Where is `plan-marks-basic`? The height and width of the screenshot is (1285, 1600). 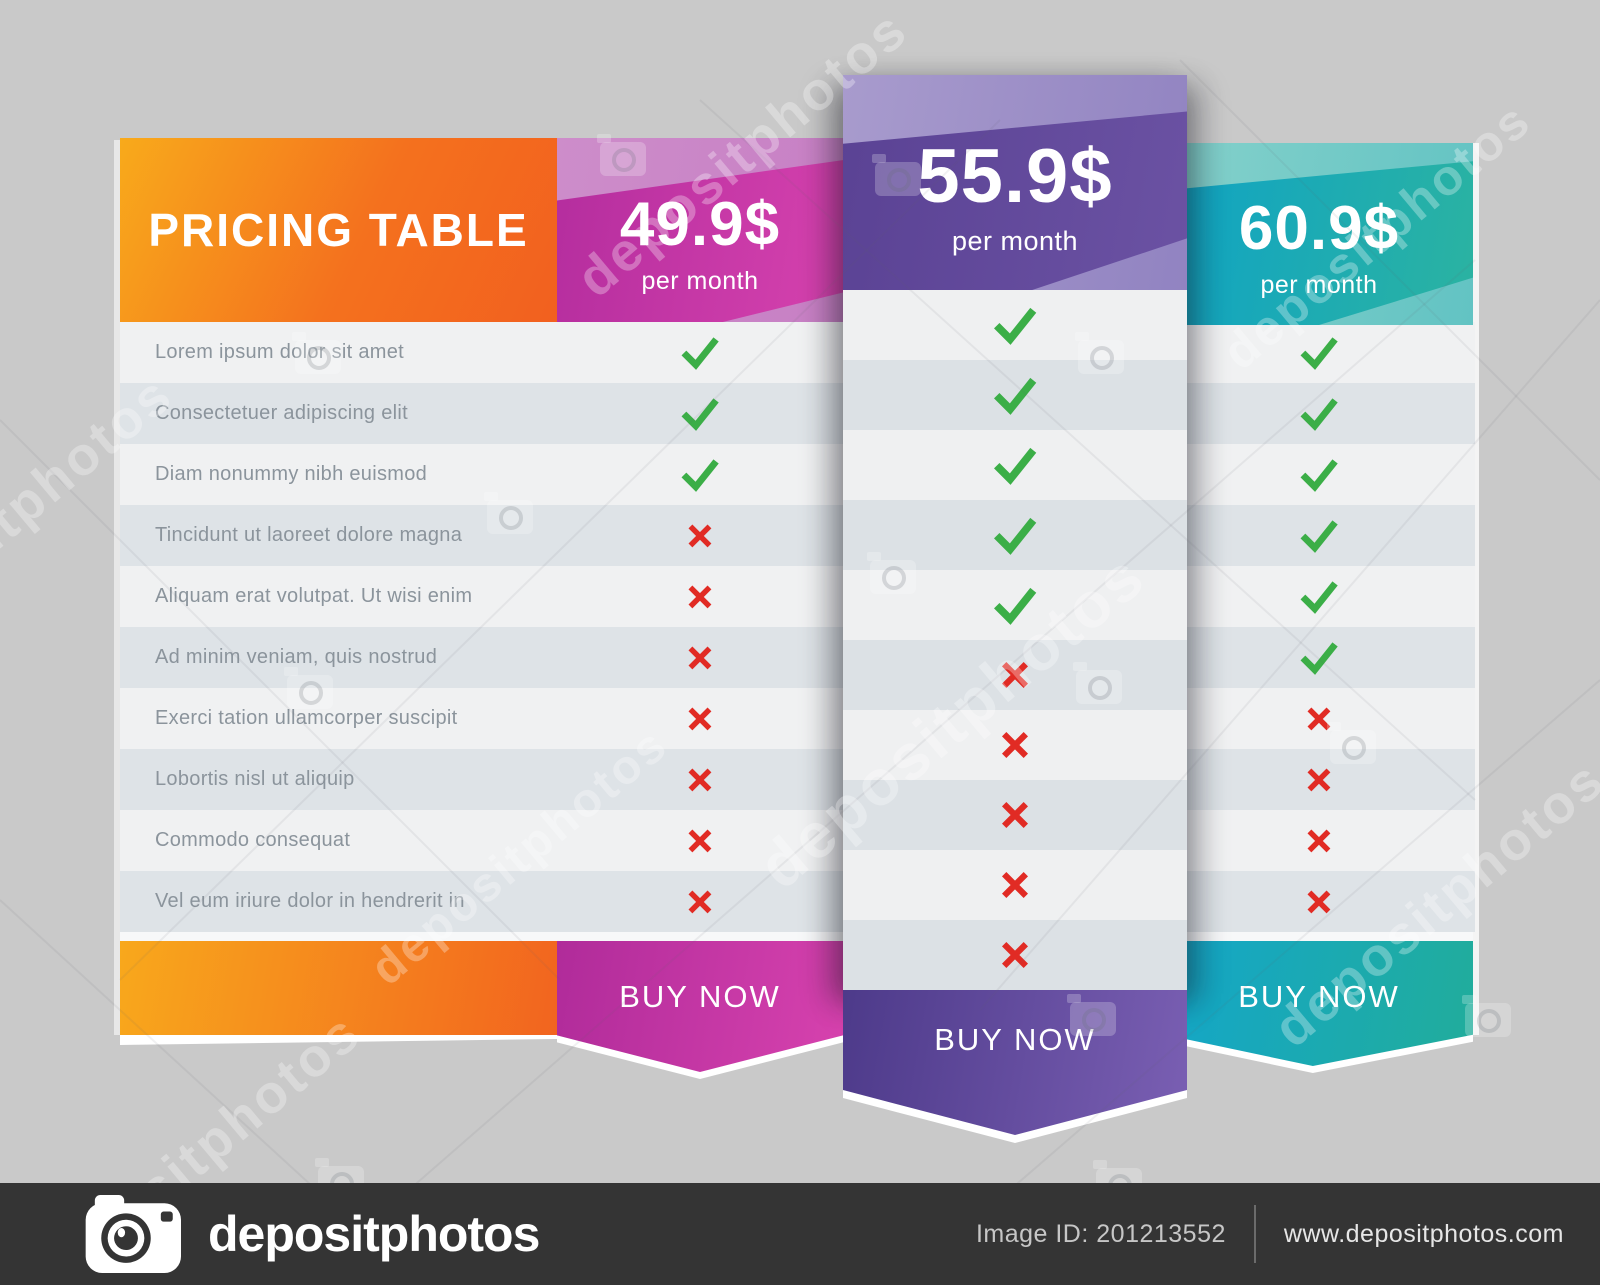 plan-marks-basic is located at coordinates (700, 627).